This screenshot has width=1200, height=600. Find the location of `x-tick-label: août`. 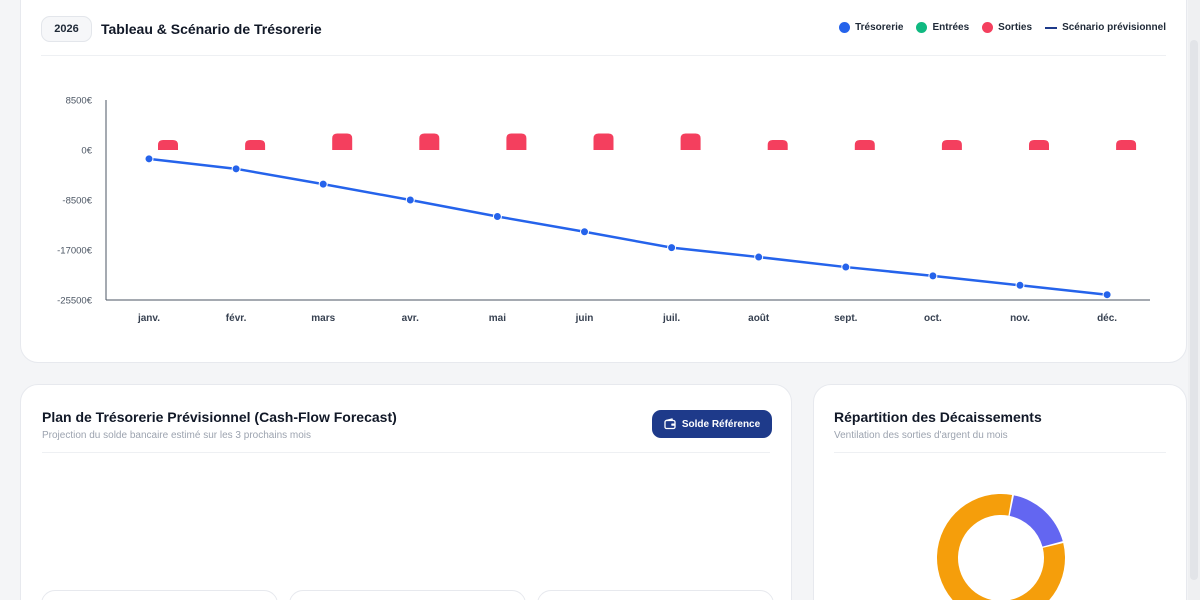

x-tick-label: août is located at coordinates (759, 318).